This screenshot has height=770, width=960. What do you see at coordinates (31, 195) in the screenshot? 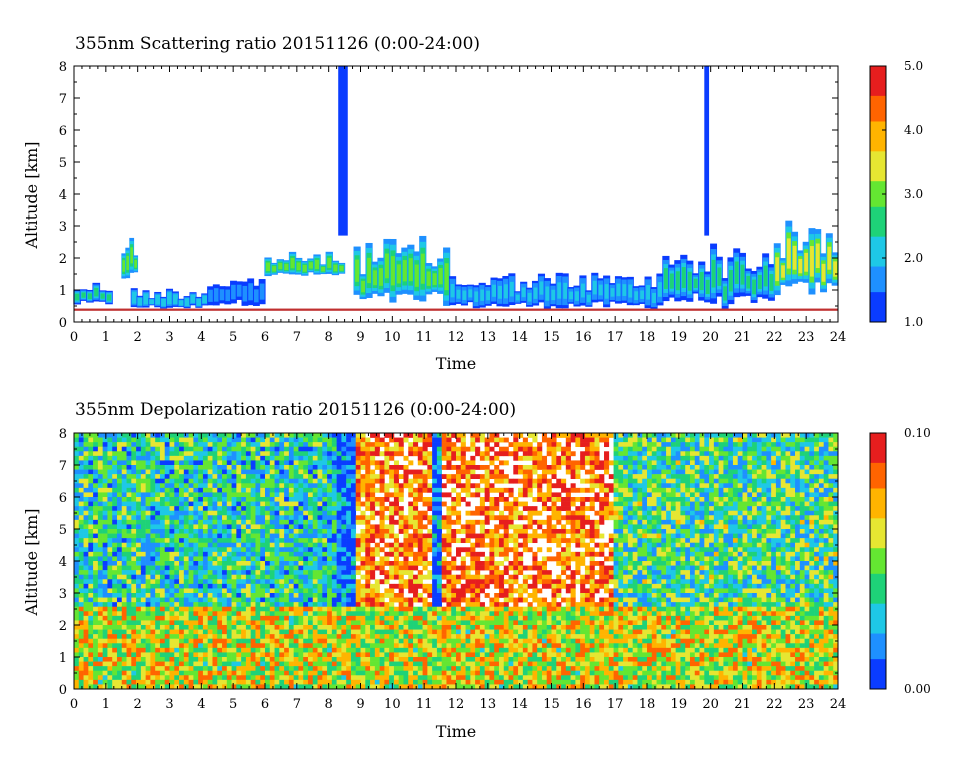
I see `y-axis-label: Altitude [km]` at bounding box center [31, 195].